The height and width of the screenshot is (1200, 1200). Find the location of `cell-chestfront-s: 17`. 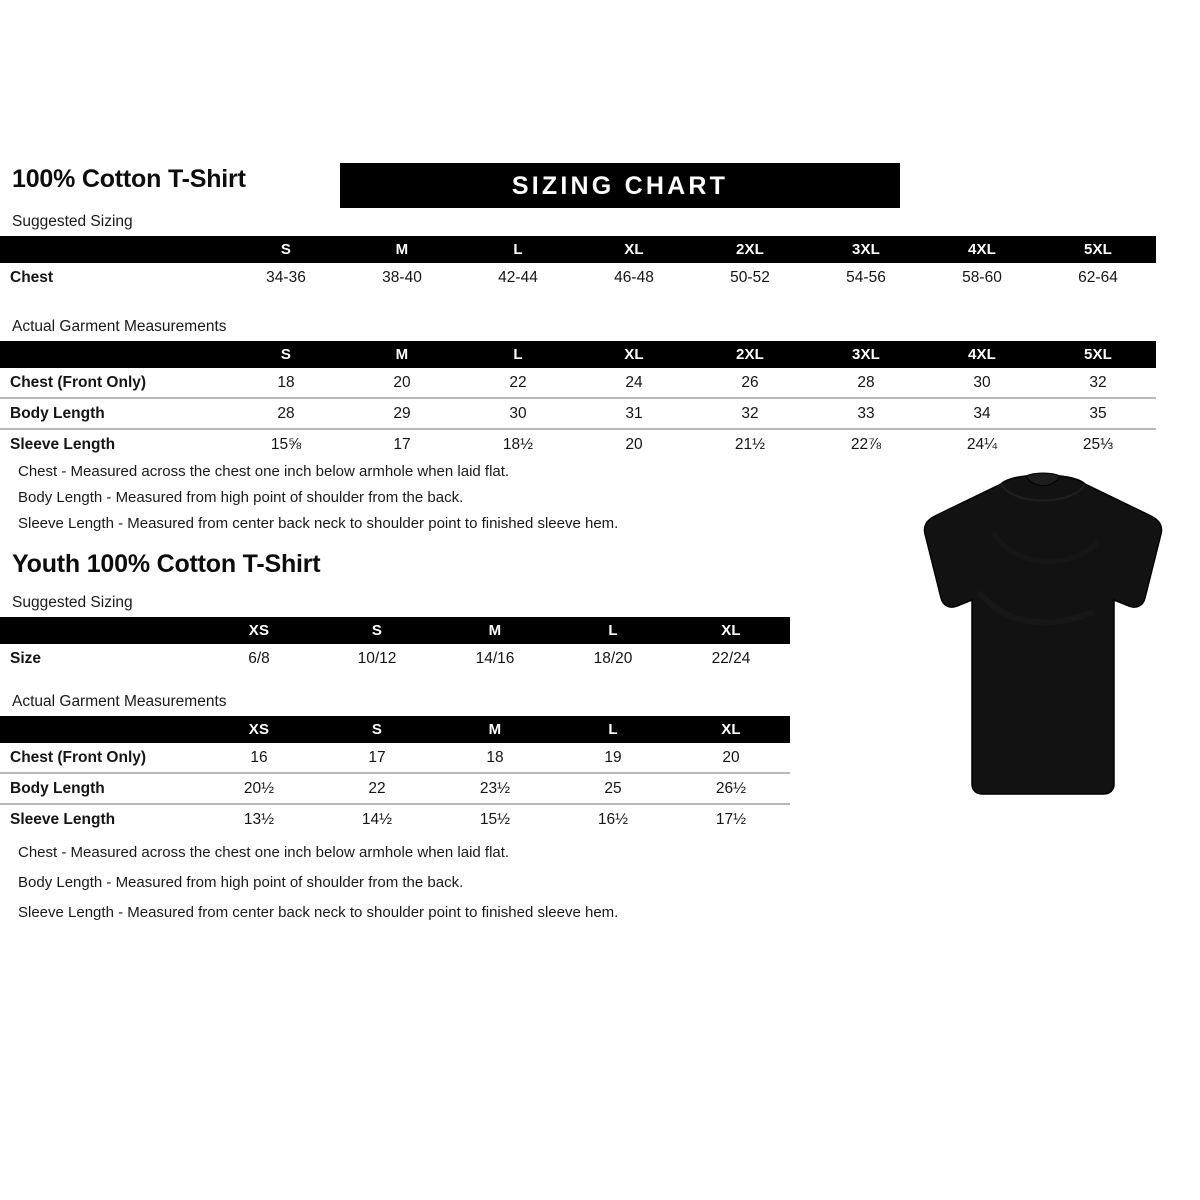

cell-chestfront-s: 17 is located at coordinates (377, 758).